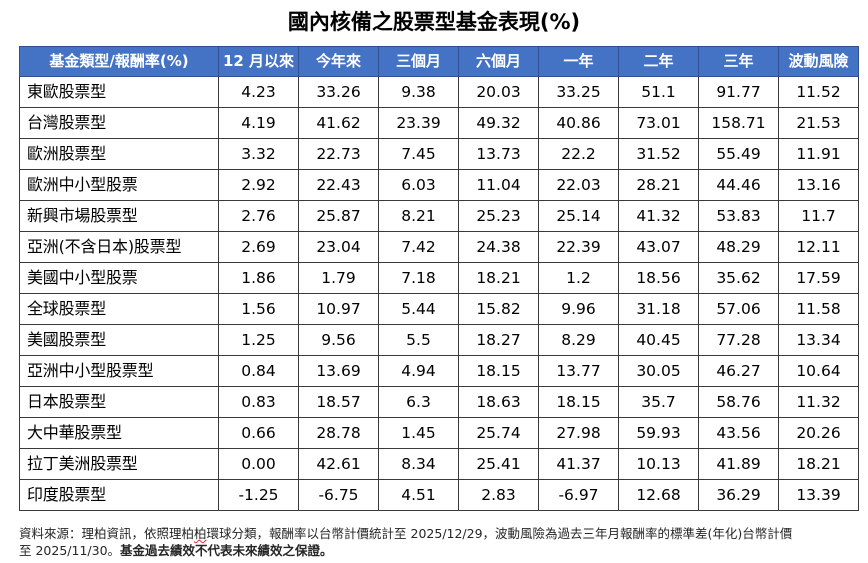 The width and height of the screenshot is (868, 563). What do you see at coordinates (338, 278) in the screenshot?
I see `cell-ytd: 1.79` at bounding box center [338, 278].